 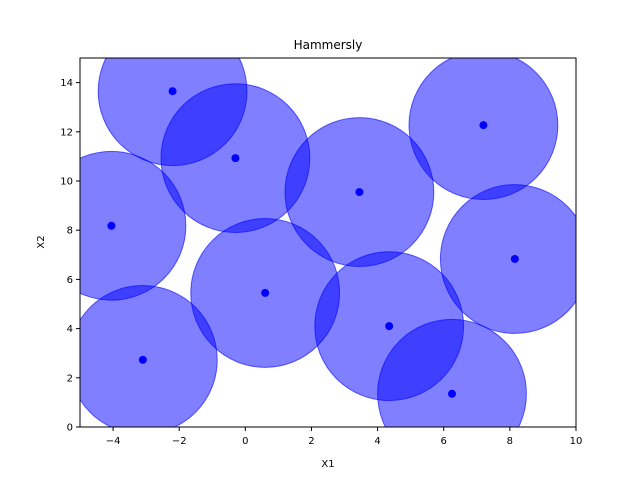 I want to click on x-tick-label: 4, so click(x=377, y=441).